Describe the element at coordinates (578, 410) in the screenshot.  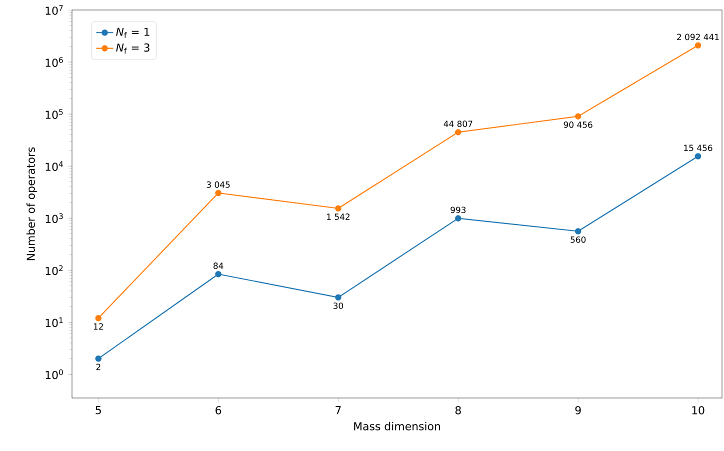
I see `x-tick-label: 9` at that location.